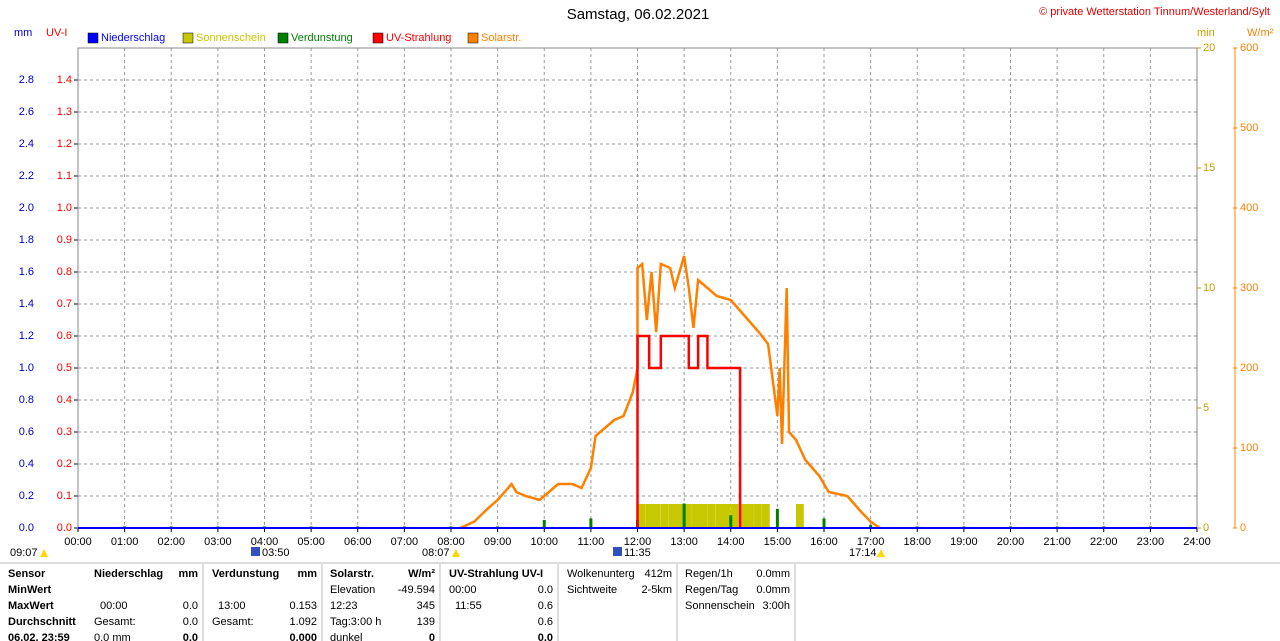  I want to click on table-cell: Tag:3:00 h, so click(355, 622).